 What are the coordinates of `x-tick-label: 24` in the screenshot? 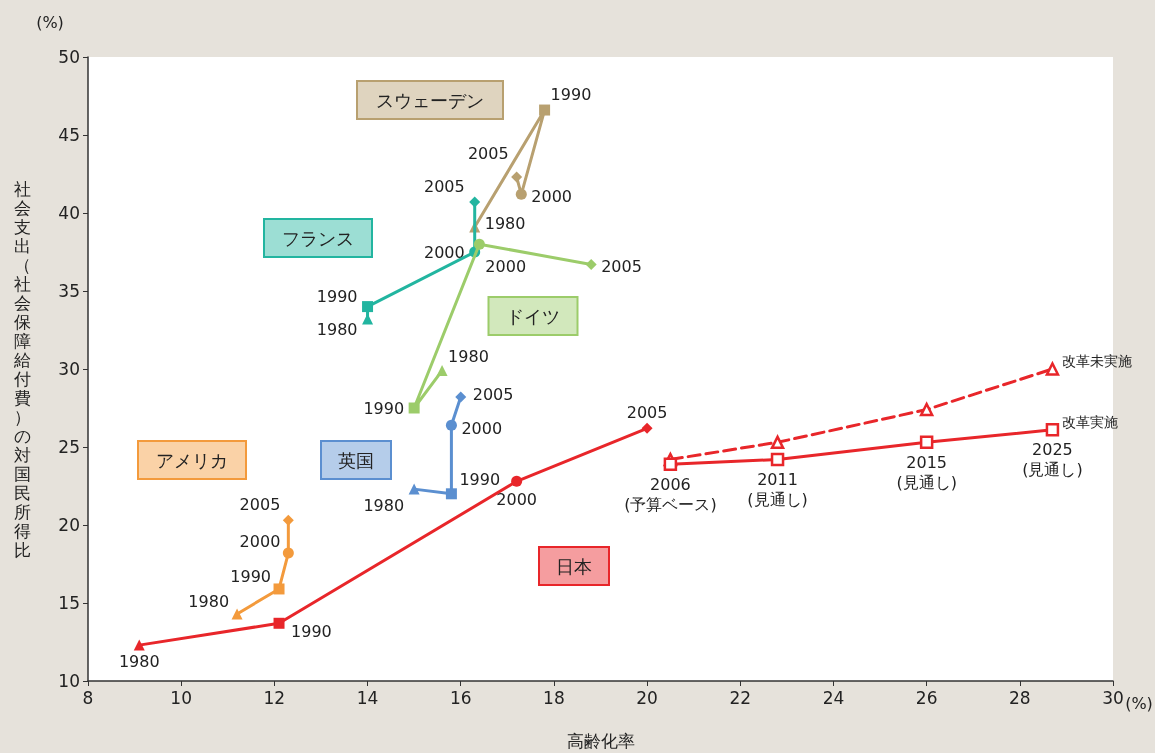 It's located at (833, 697).